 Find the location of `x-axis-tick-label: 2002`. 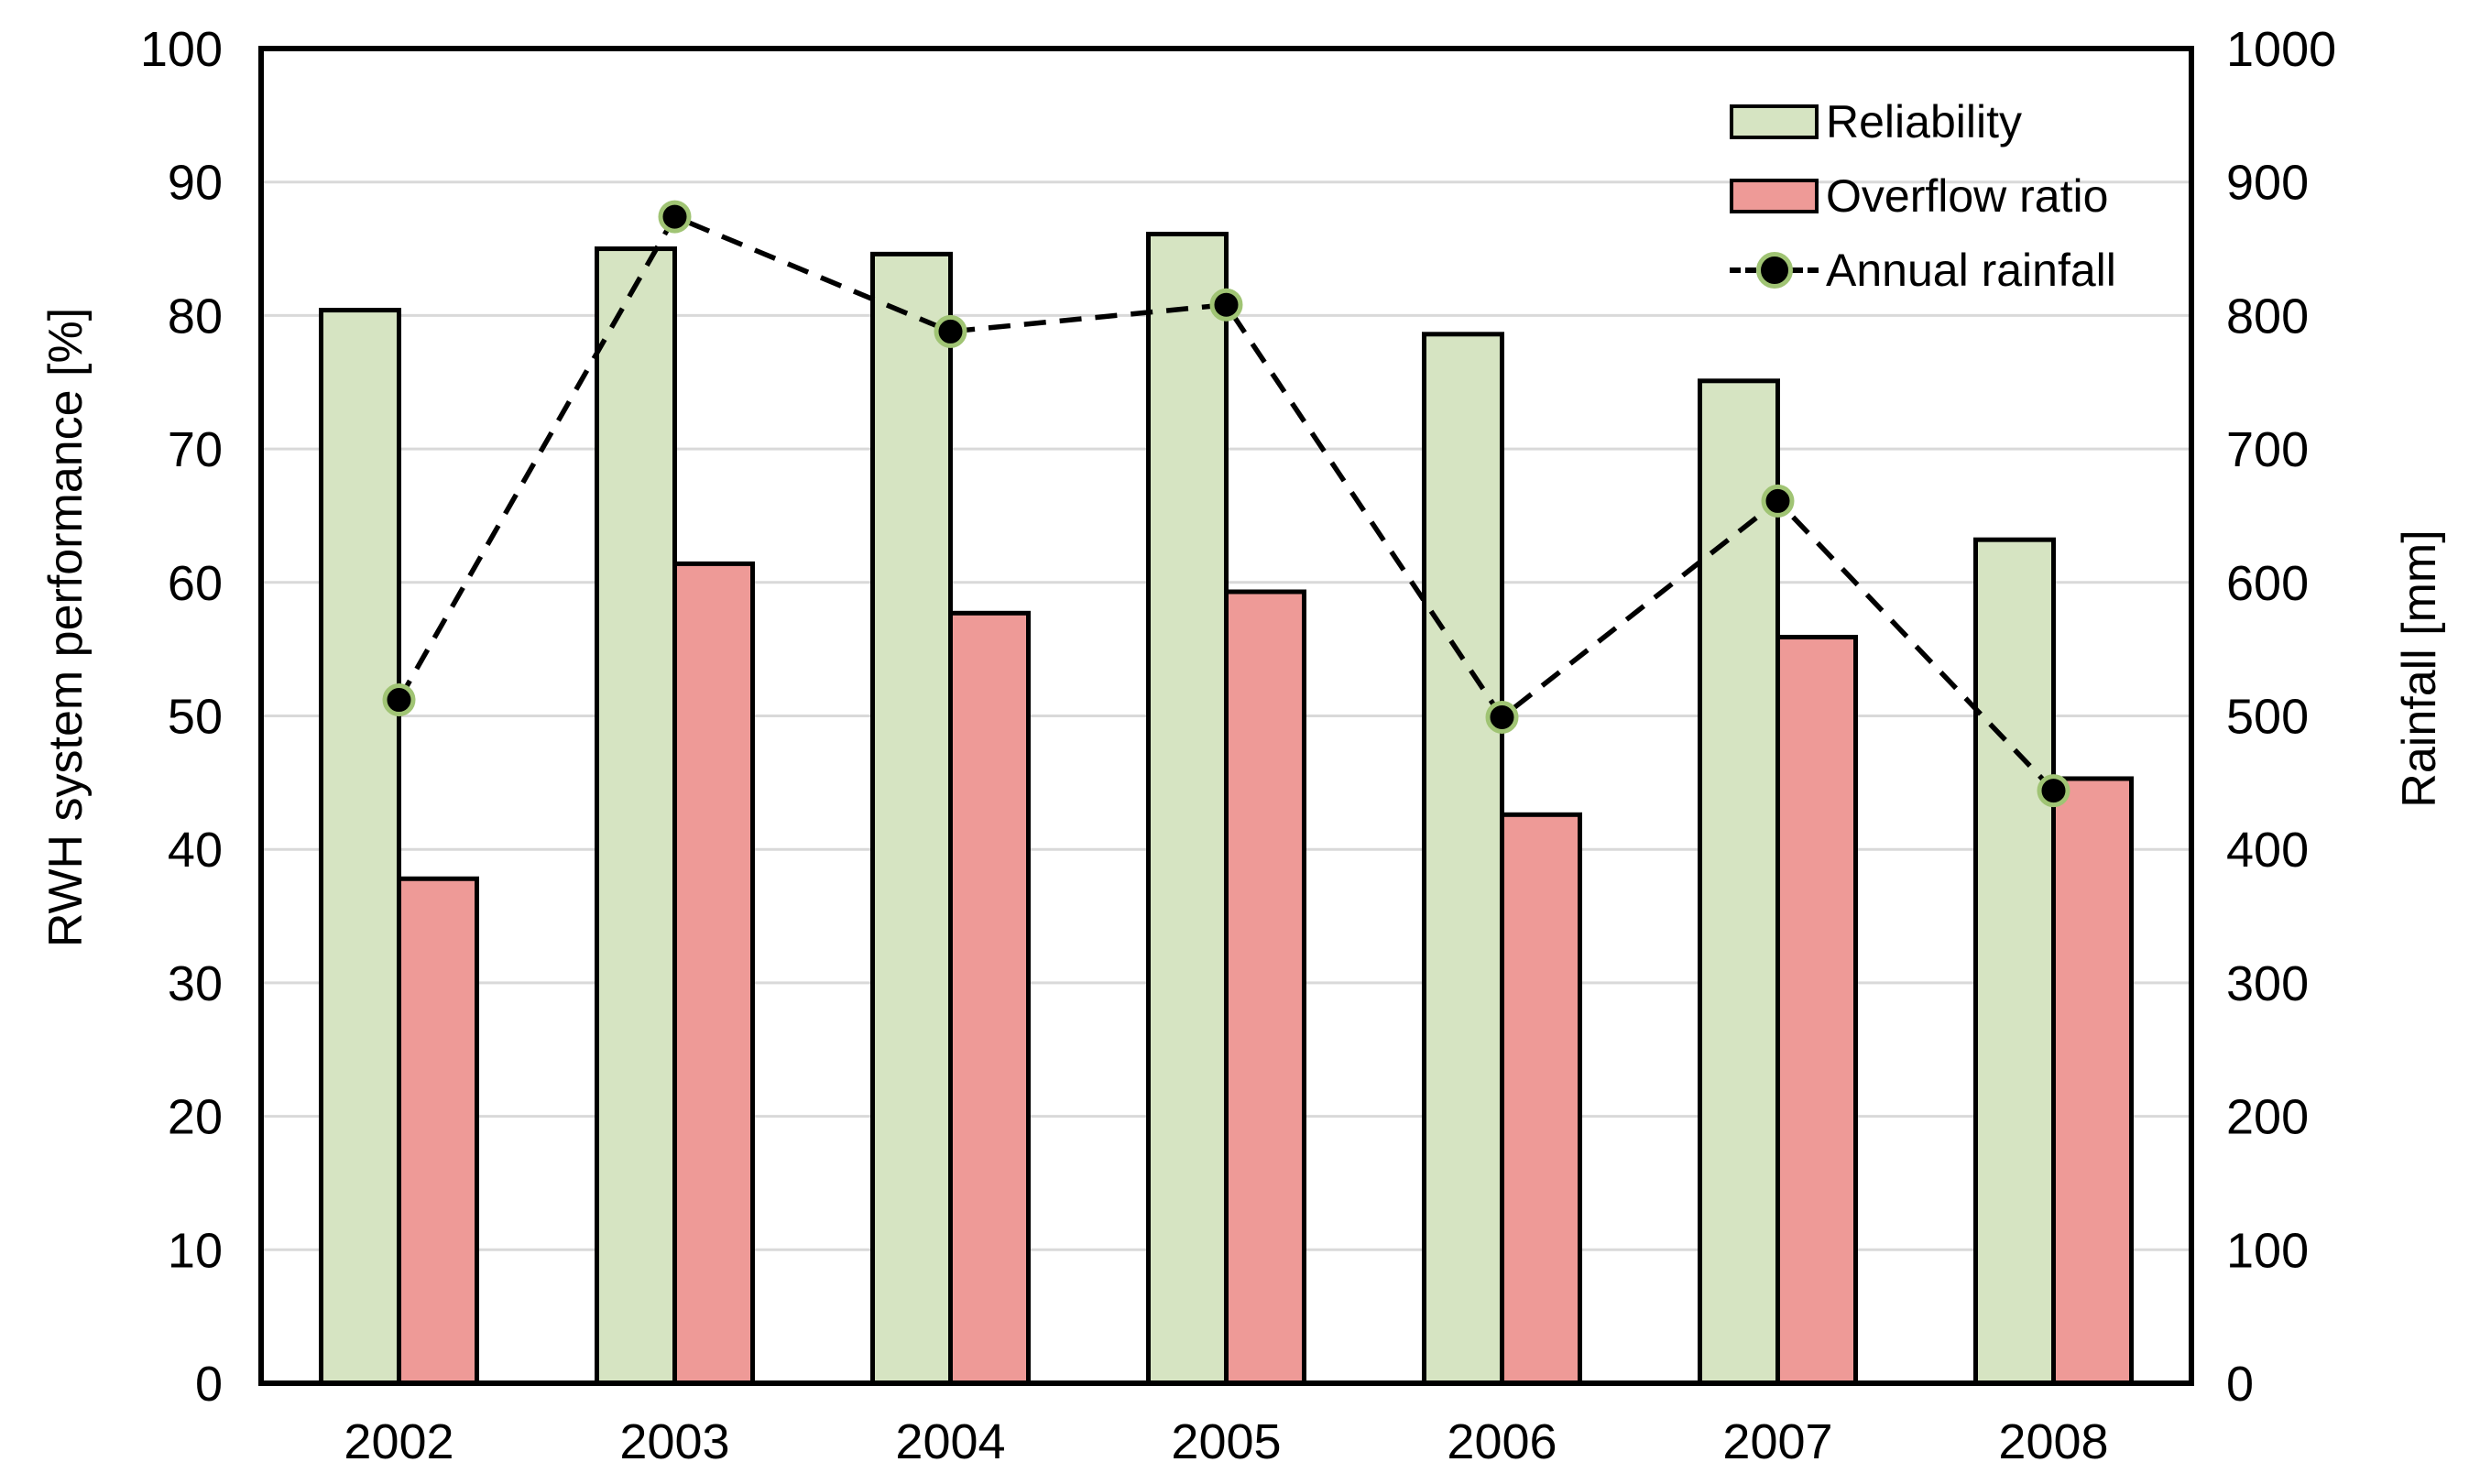

x-axis-tick-label: 2002 is located at coordinates (398, 1441).